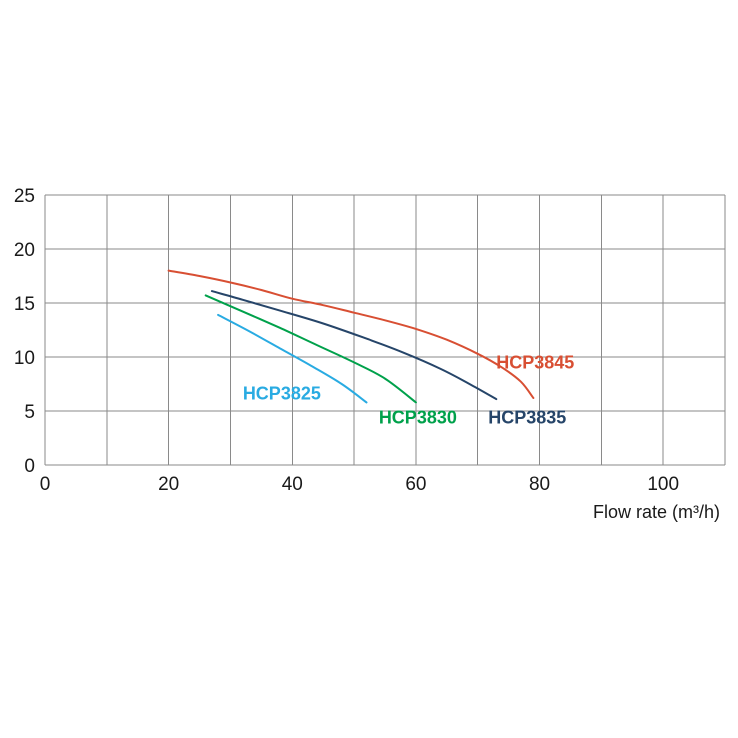  What do you see at coordinates (29, 412) in the screenshot?
I see `y-tick-label: 5` at bounding box center [29, 412].